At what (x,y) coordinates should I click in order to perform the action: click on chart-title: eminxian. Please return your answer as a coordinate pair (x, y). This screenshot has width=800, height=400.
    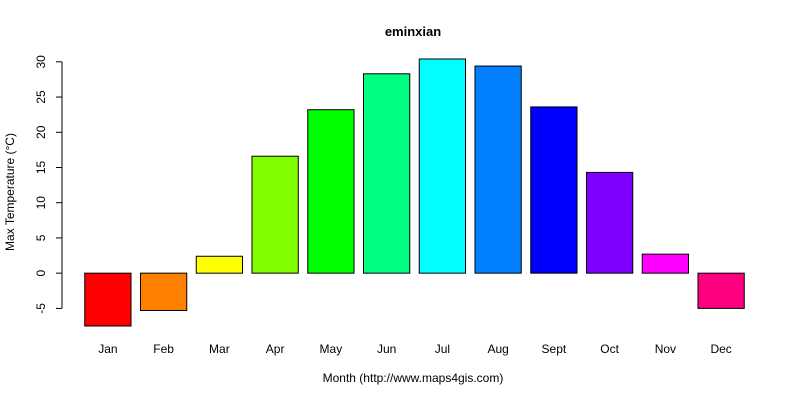
    Looking at the image, I should click on (413, 31).